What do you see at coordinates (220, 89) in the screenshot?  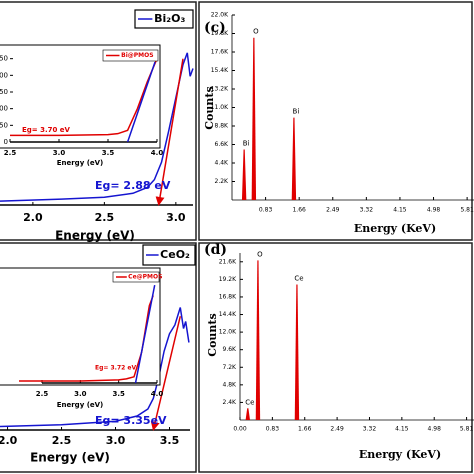 I see `y-tick-label: 13.2K` at bounding box center [220, 89].